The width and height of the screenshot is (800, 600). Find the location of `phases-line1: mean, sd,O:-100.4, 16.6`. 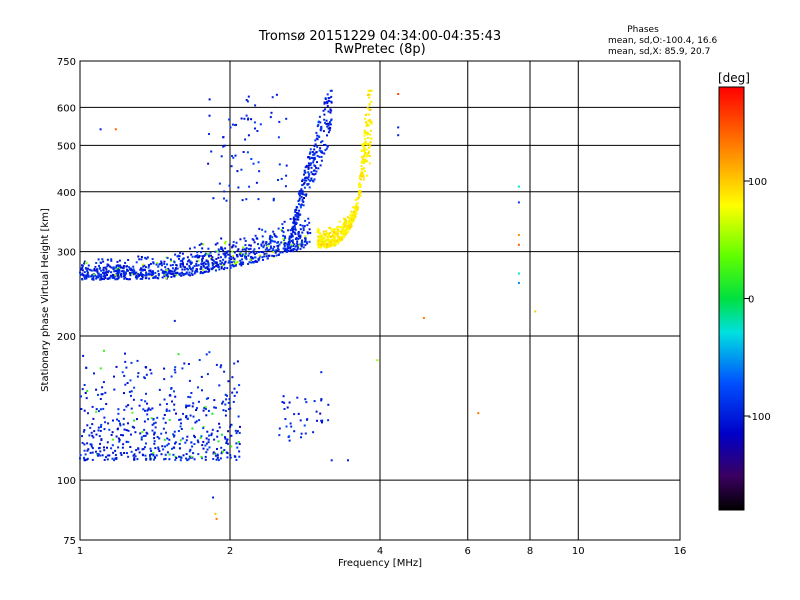

phases-line1: mean, sd,O:-100.4, 16.6 is located at coordinates (663, 41).